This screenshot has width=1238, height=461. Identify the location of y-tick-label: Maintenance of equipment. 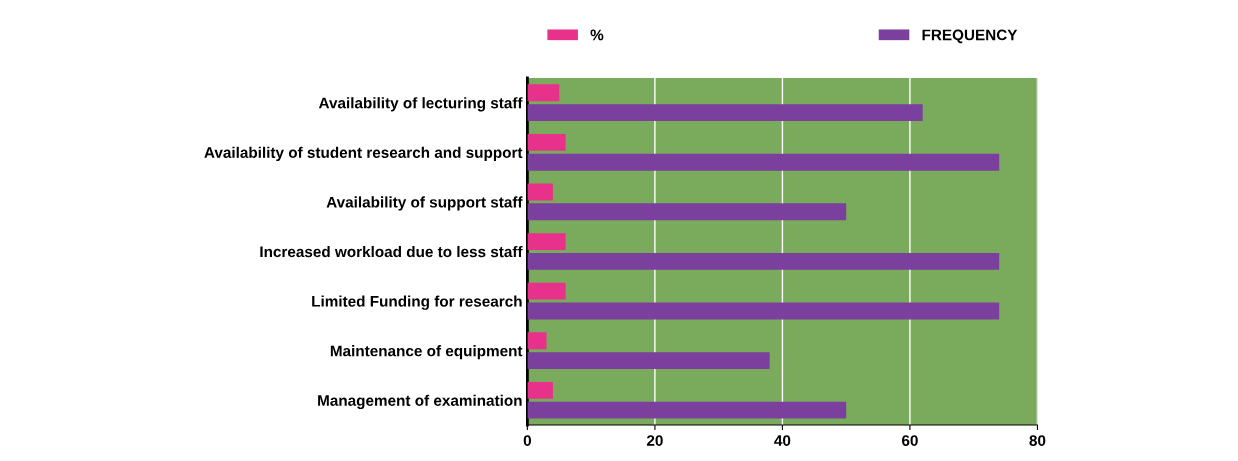
(426, 352).